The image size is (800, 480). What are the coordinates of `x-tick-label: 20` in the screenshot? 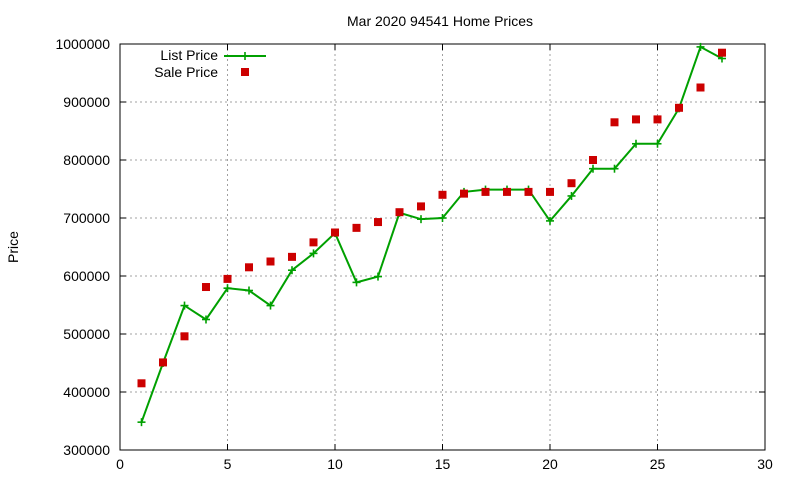 It's located at (550, 464).